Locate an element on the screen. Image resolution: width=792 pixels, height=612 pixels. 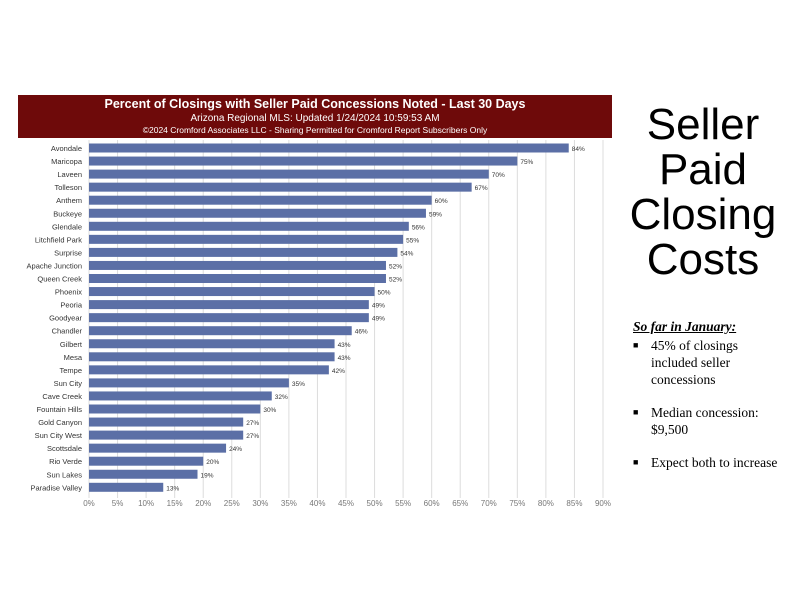
category-label: Glendale is located at coordinates (67, 226).